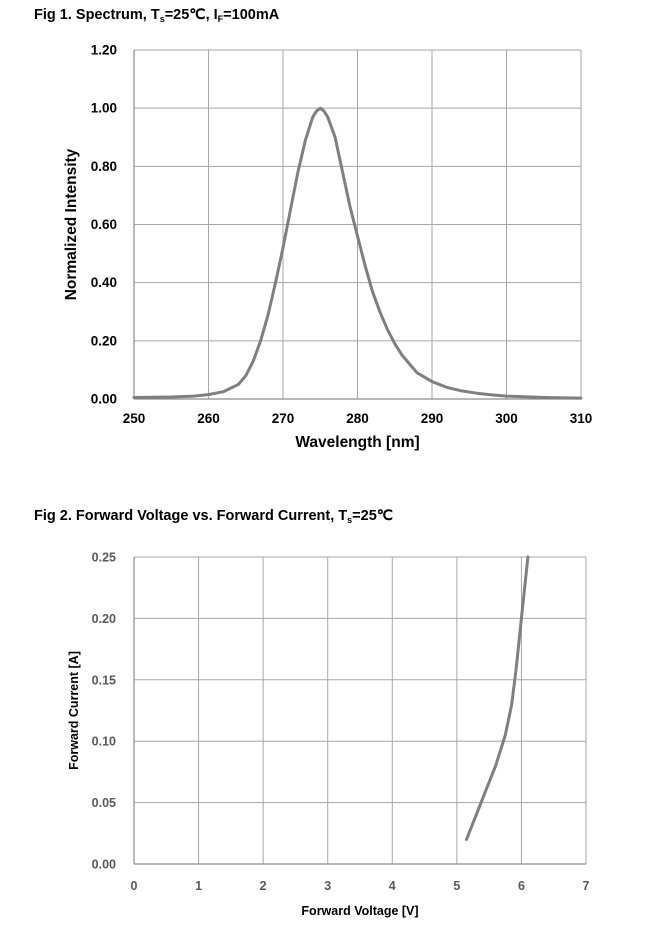 The image size is (650, 944). I want to click on y-tick-label: 0.80, so click(104, 166).